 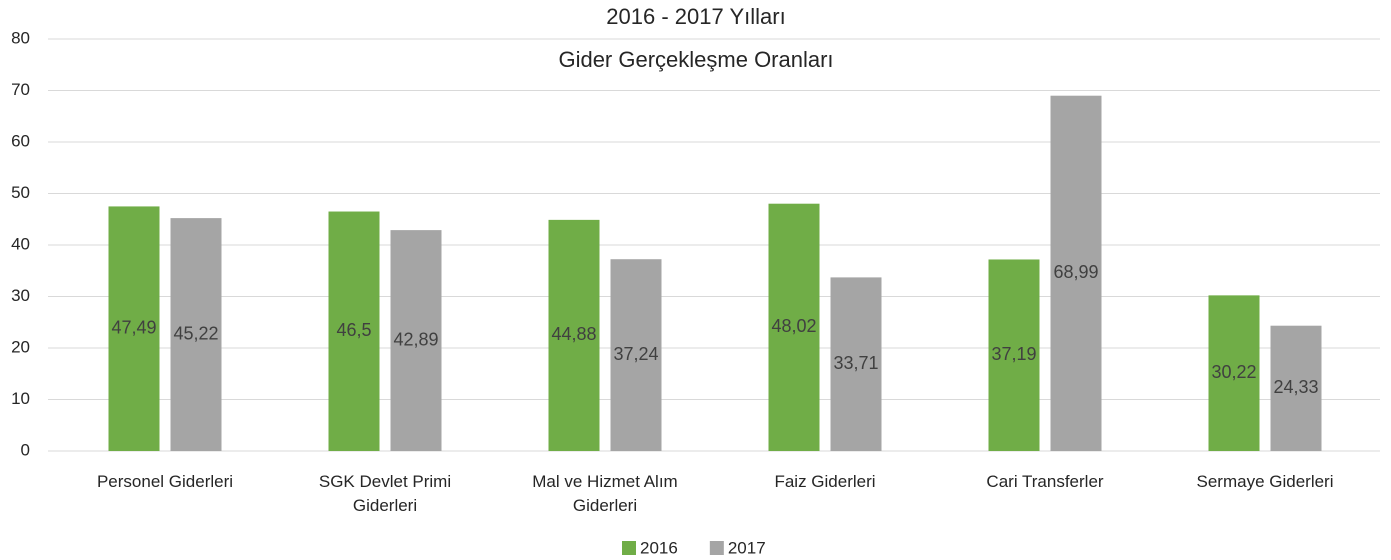 I want to click on chart-title: 2016 - 2017 Yılları, so click(x=695, y=16).